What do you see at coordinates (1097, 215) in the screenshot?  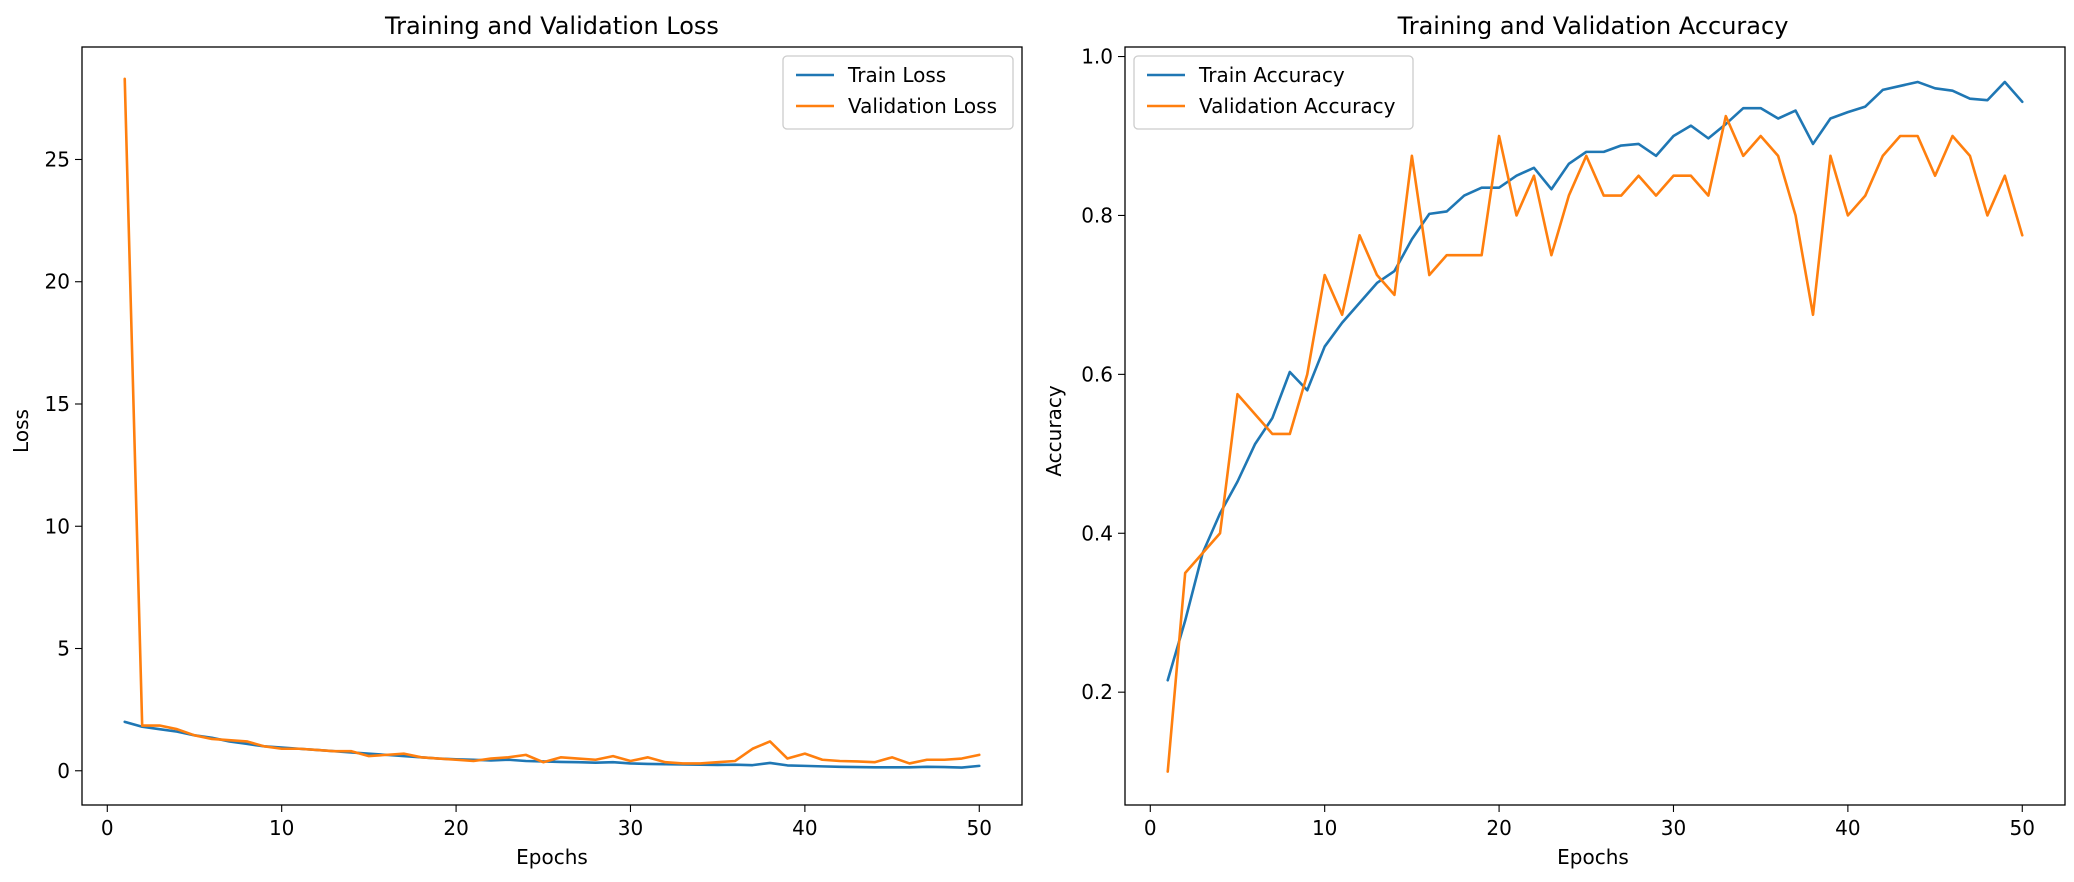 I see `accuracy-ytick-label: 0.8` at bounding box center [1097, 215].